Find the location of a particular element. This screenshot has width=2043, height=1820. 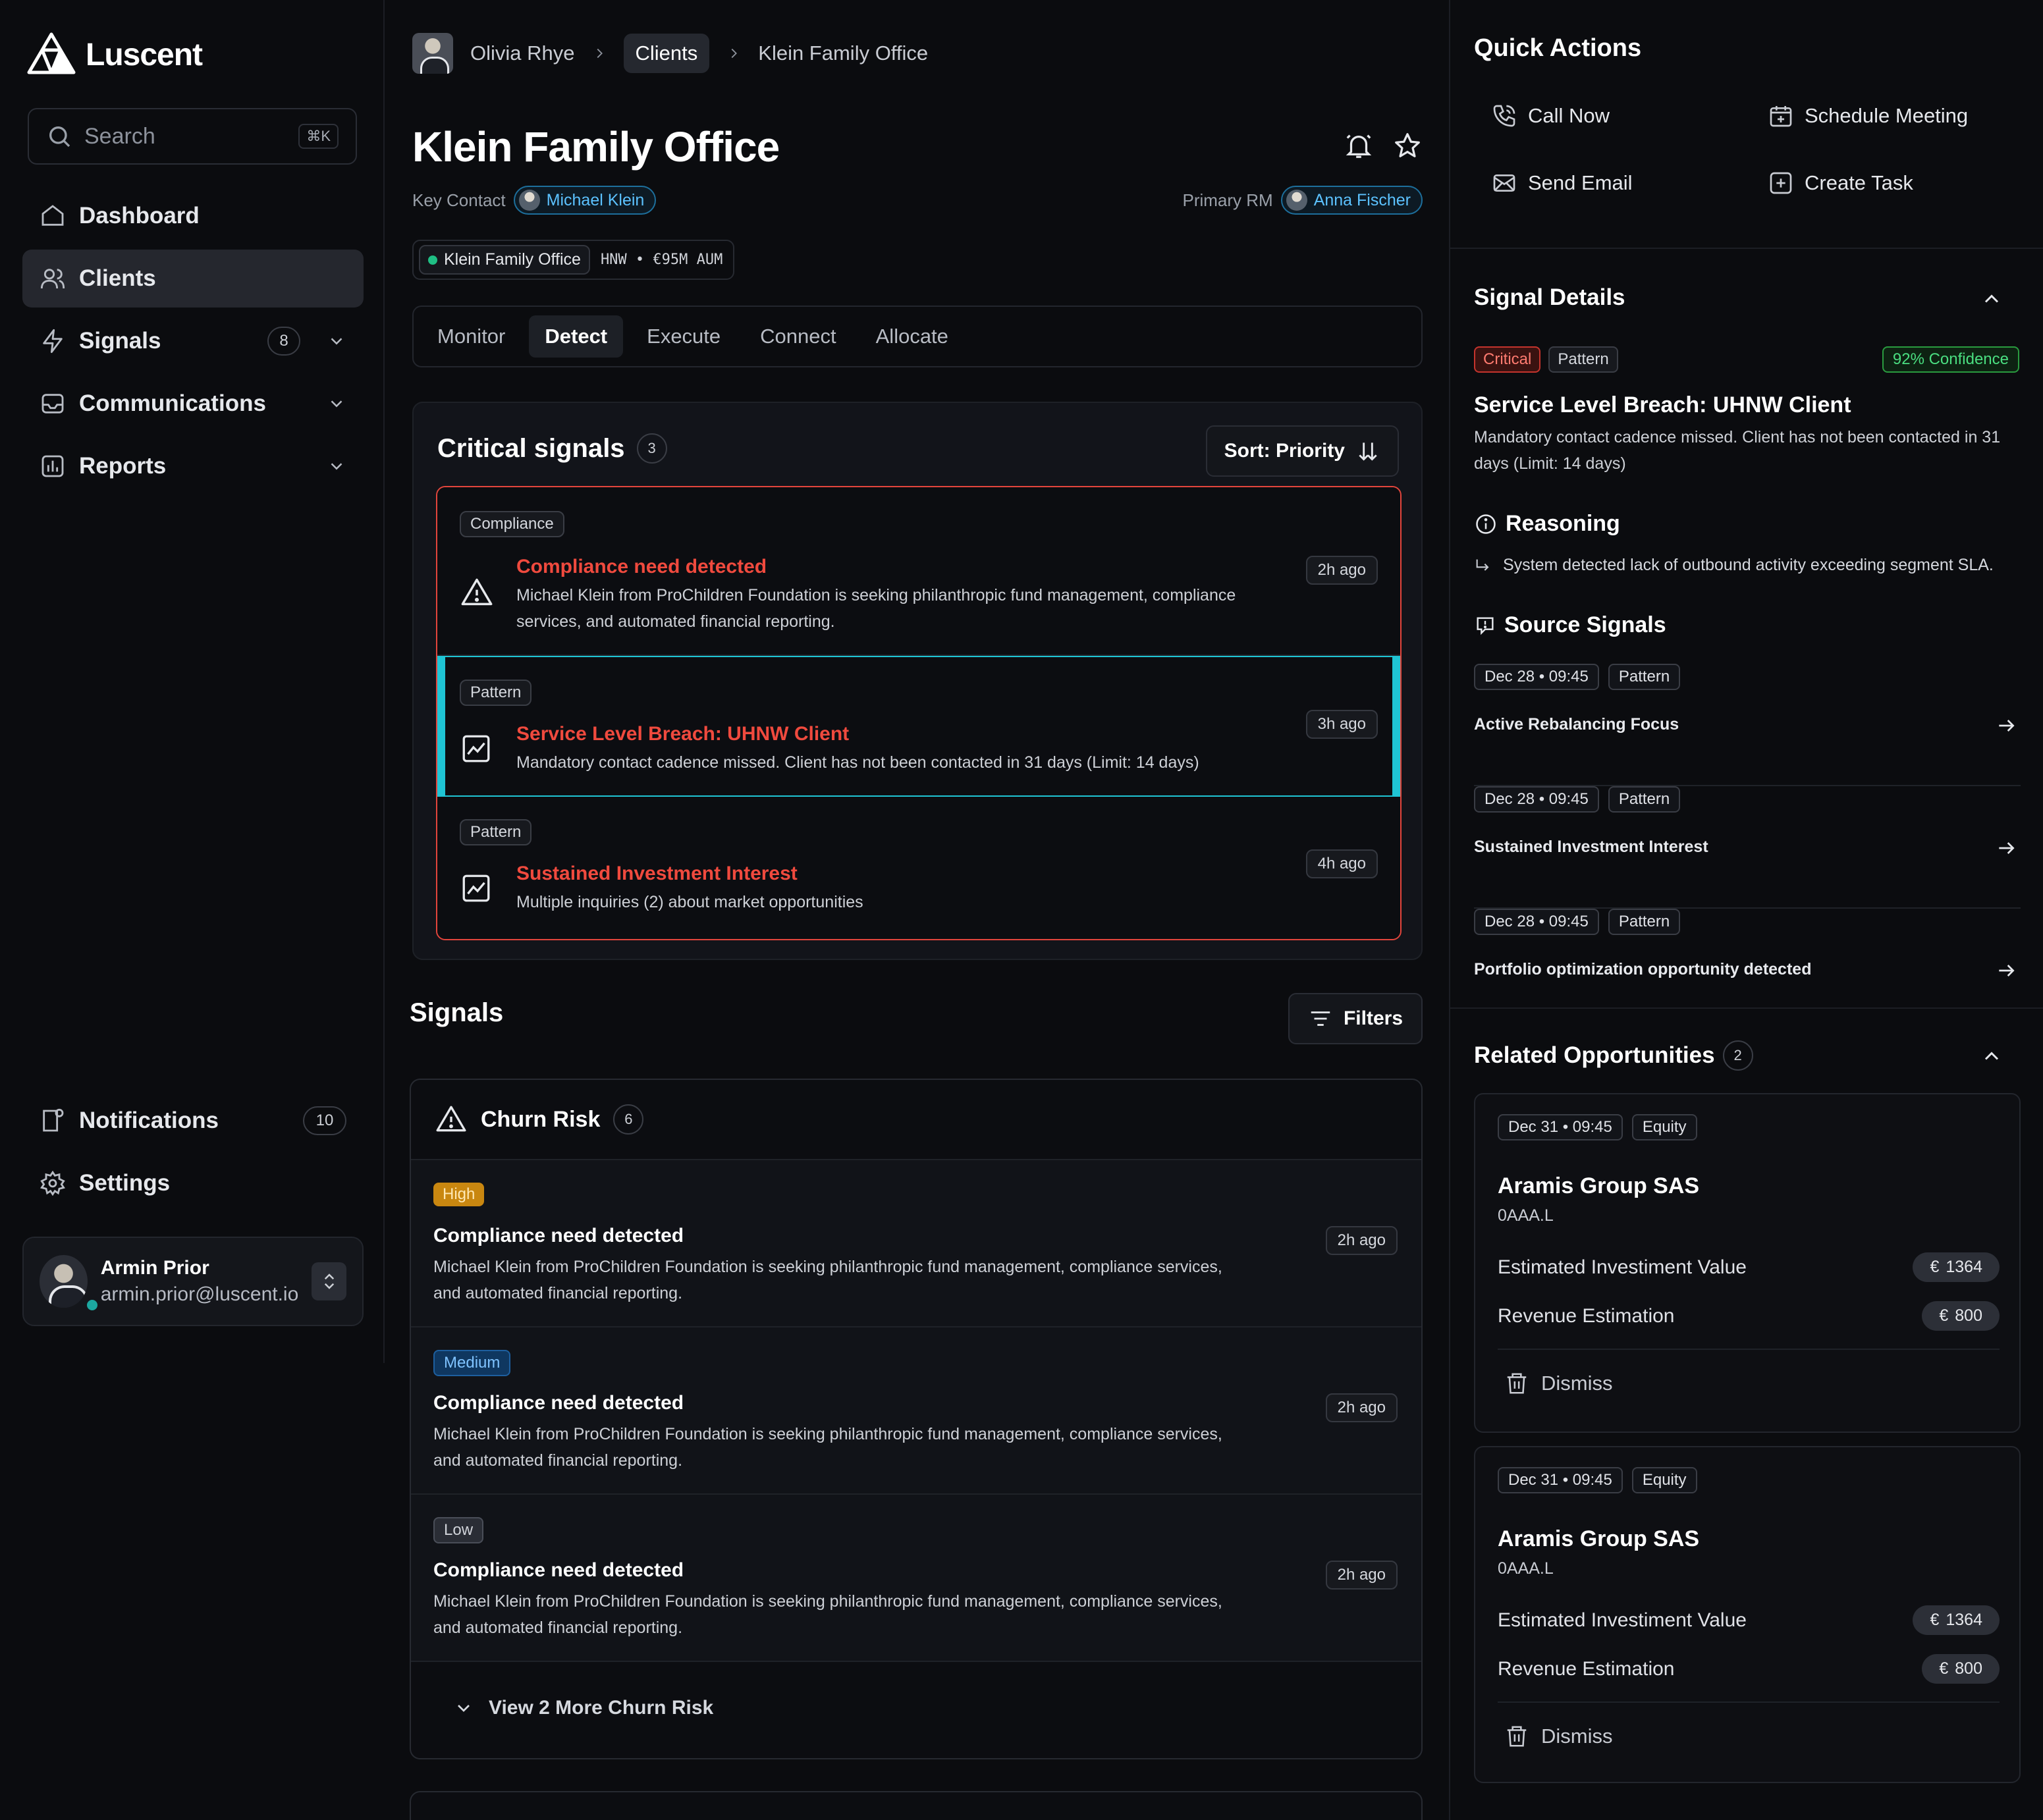

action-label: Send Email is located at coordinates (1580, 182).